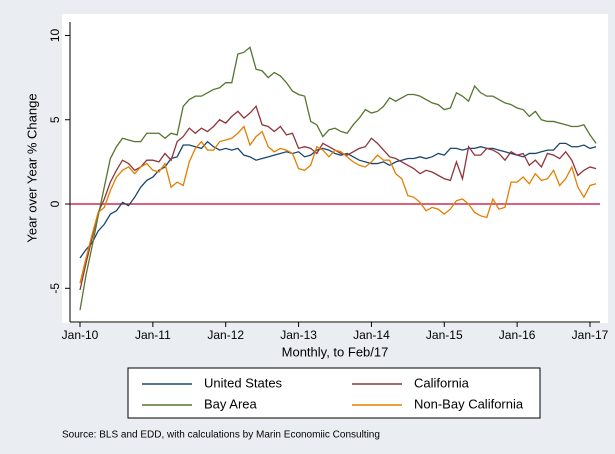 The width and height of the screenshot is (615, 454). What do you see at coordinates (517, 335) in the screenshot?
I see `x-tick-label: Jan-16` at bounding box center [517, 335].